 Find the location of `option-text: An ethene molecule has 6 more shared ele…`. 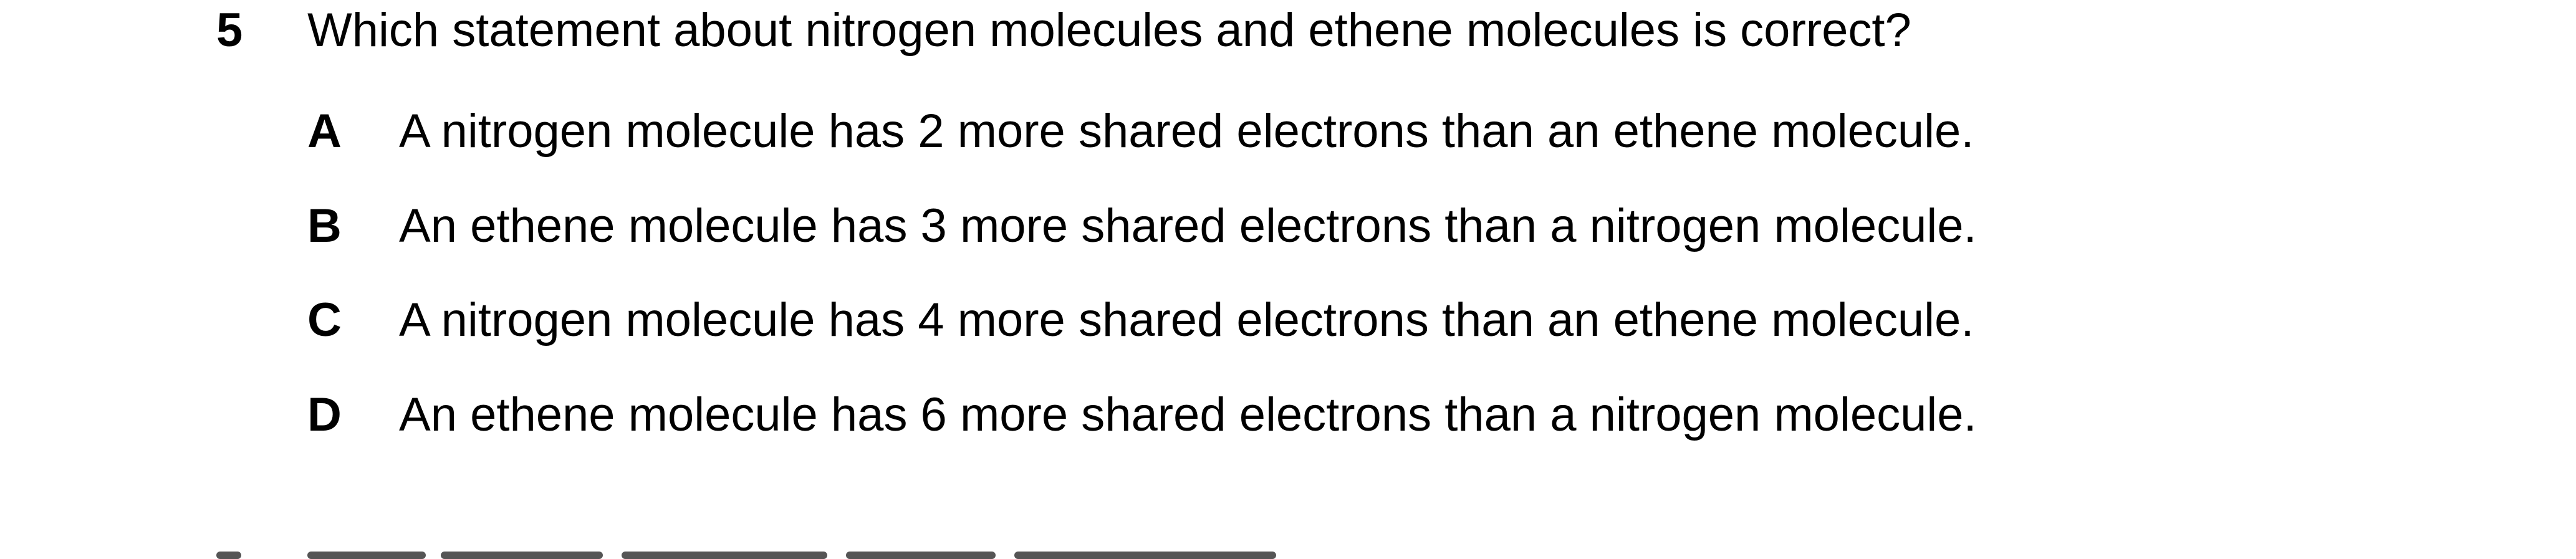

option-text: An ethene molecule has 6 more shared ele… is located at coordinates (1188, 414).